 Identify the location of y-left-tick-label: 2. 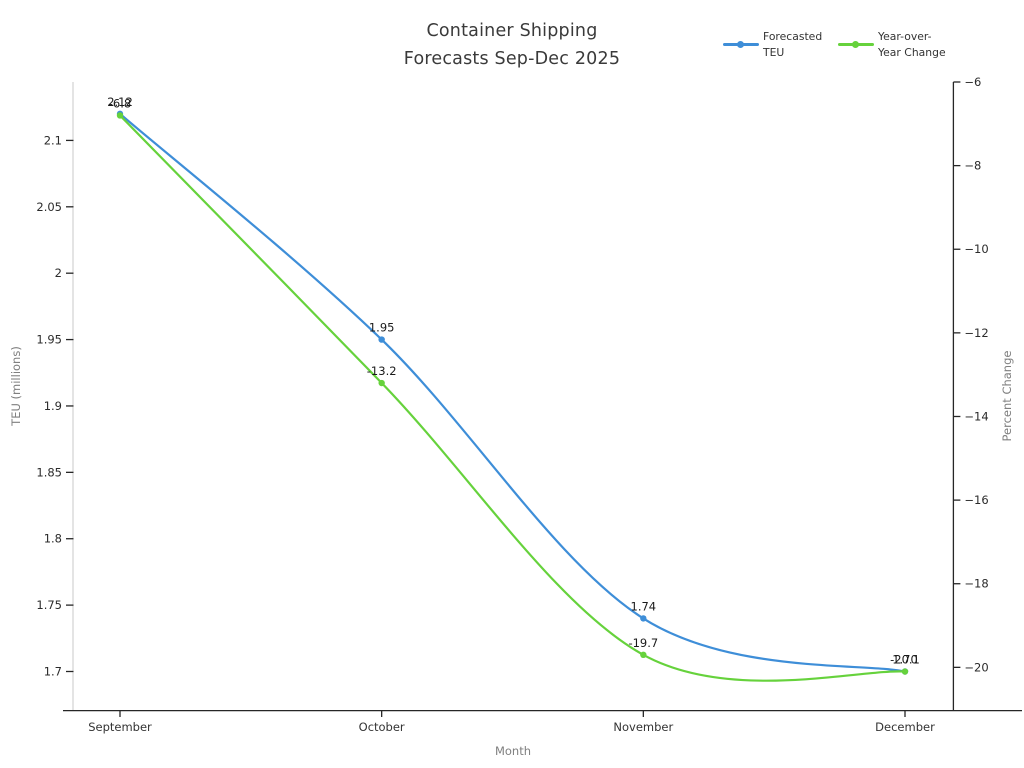
(58, 273).